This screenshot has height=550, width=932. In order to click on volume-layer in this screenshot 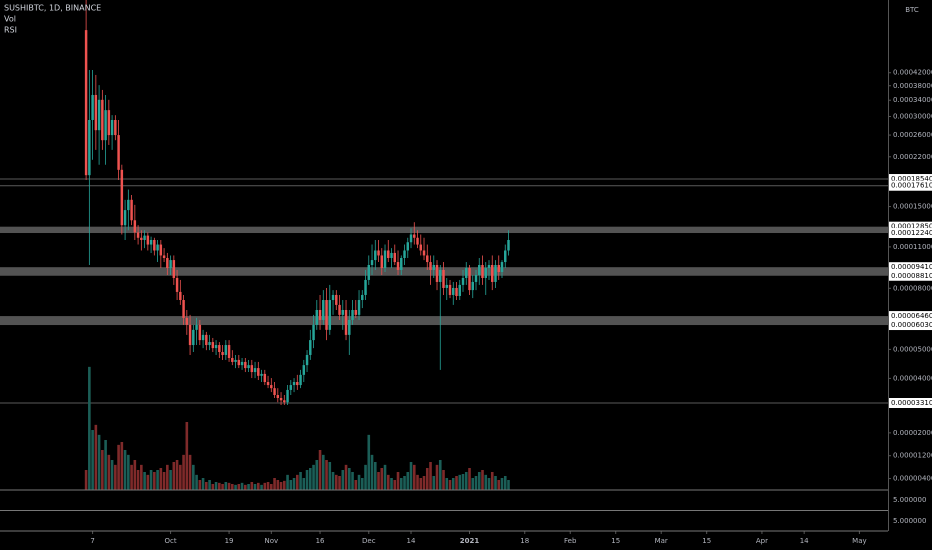, I will do `click(297, 428)`.